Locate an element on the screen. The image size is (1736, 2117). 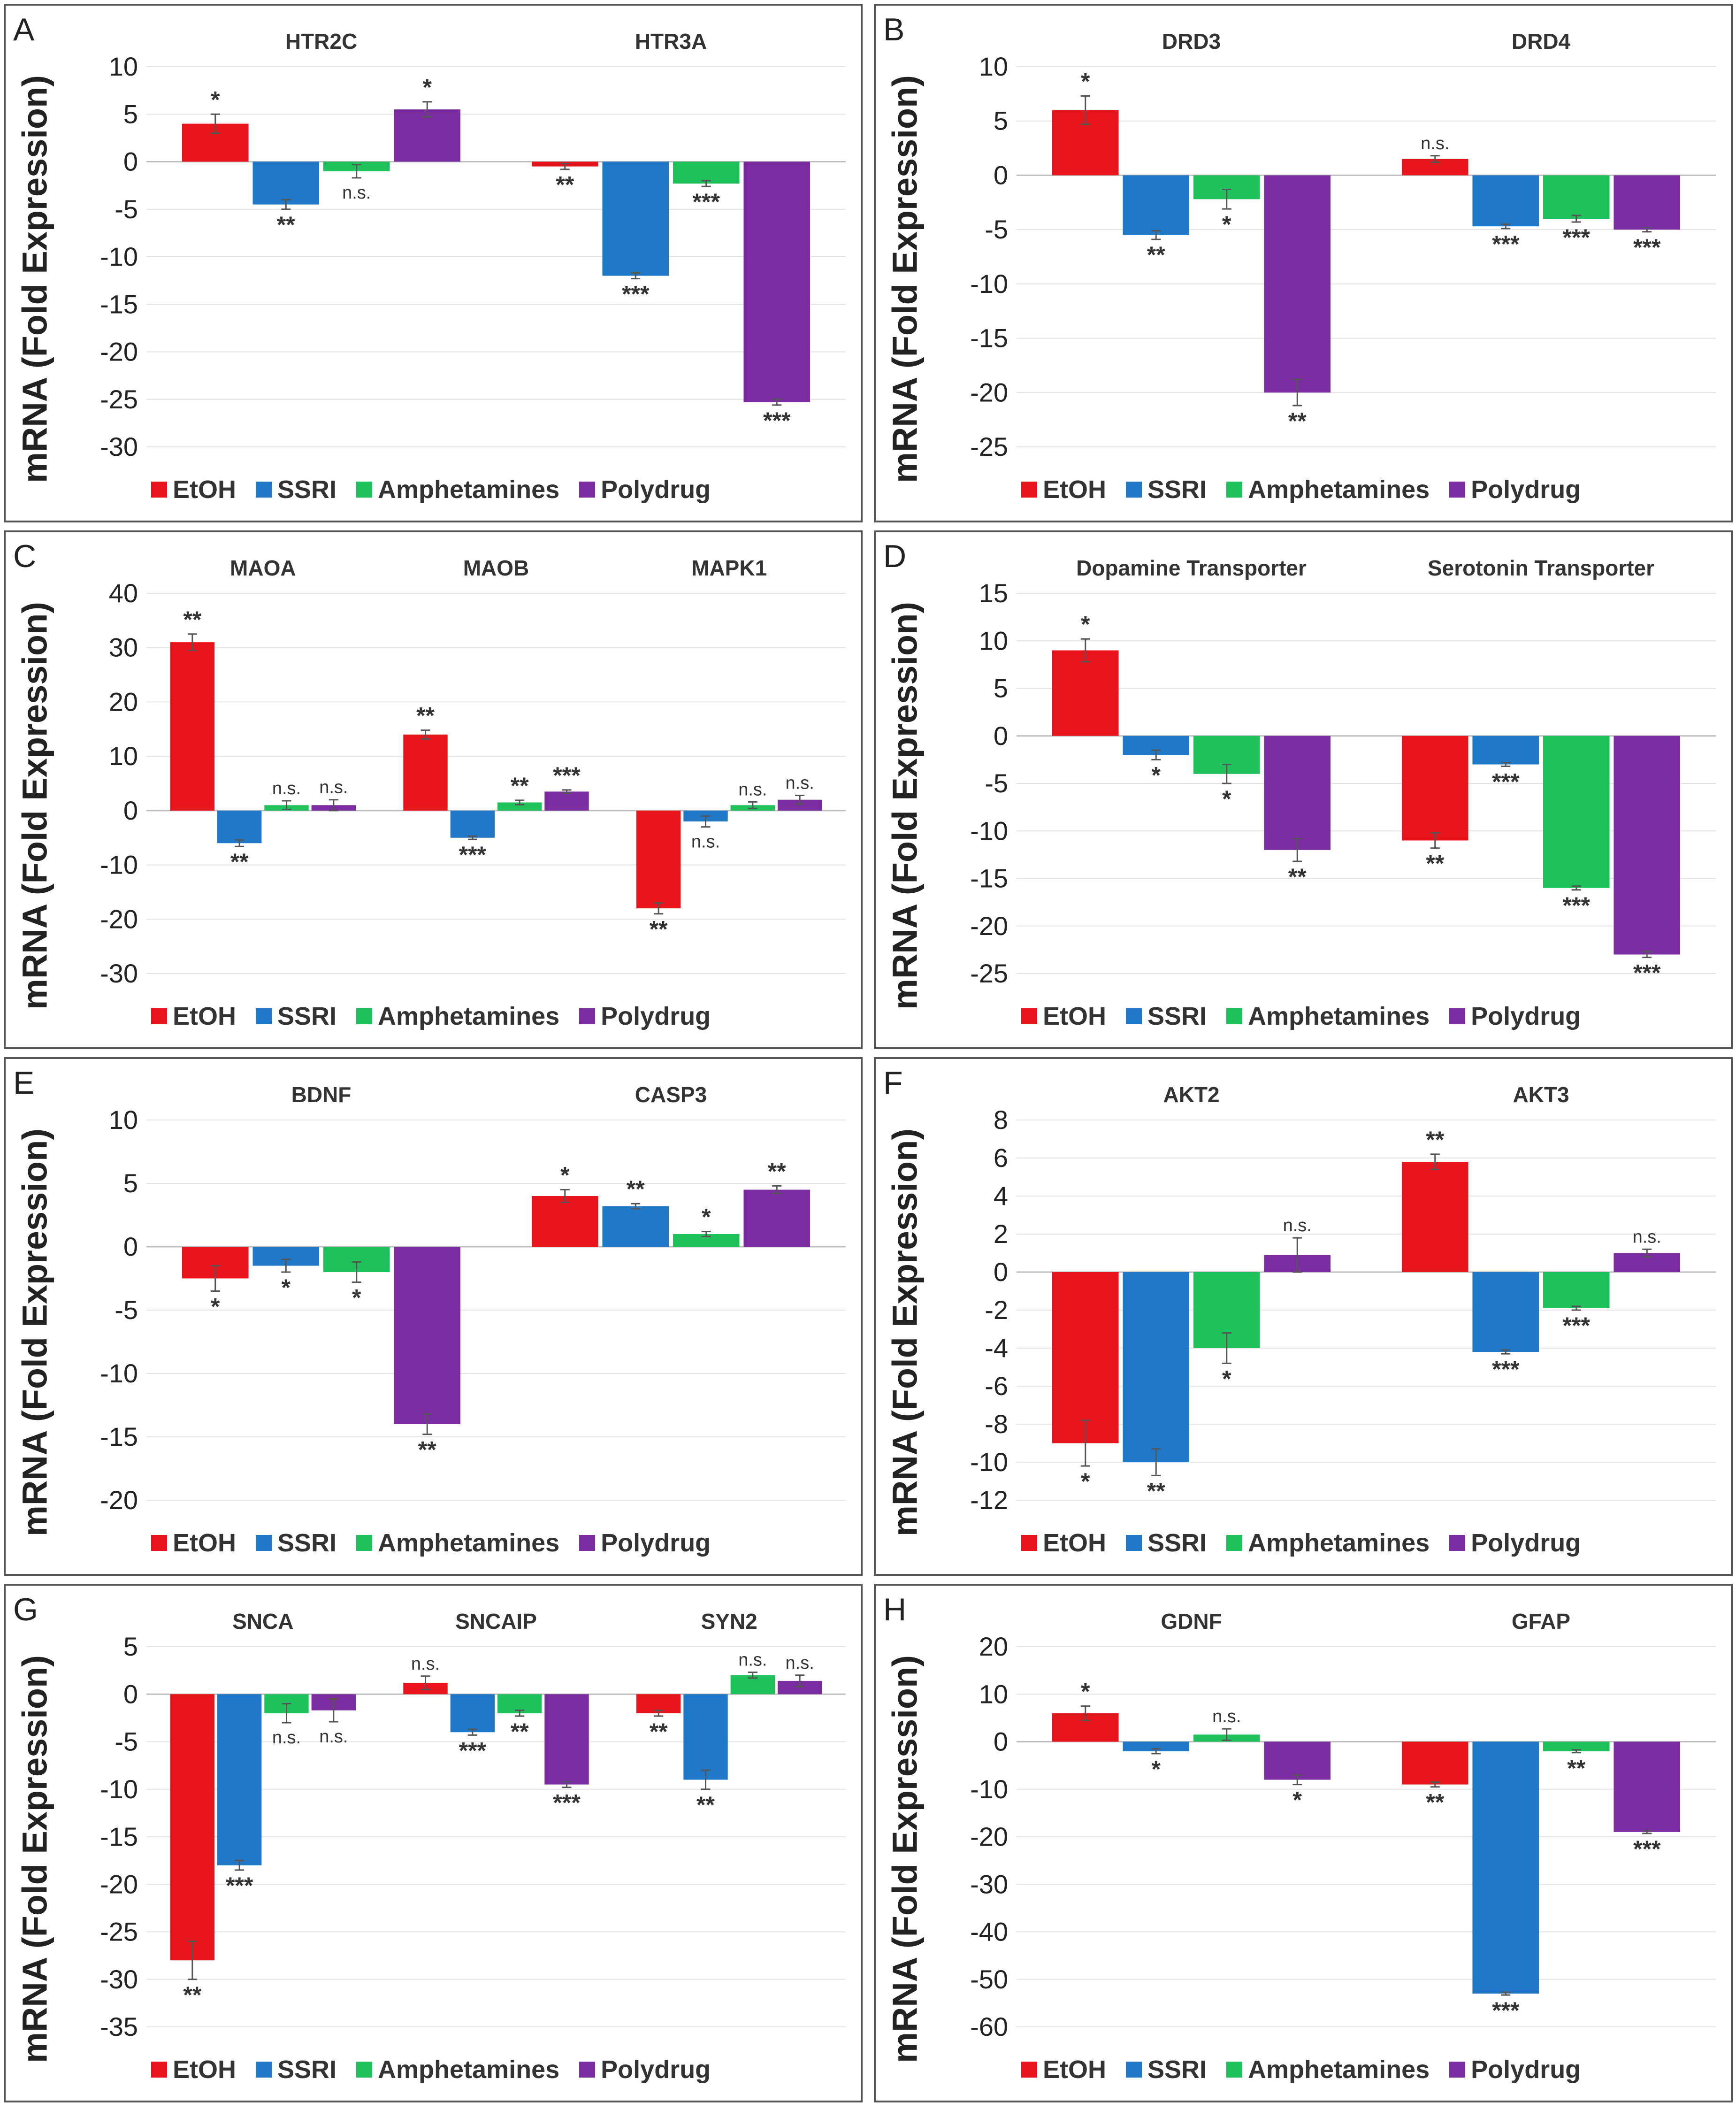
category-label-drd4: DRD4 is located at coordinates (1541, 41).